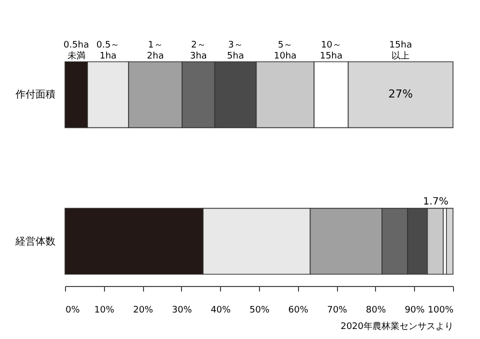 Image resolution: width=480 pixels, height=339 pixels. Describe the element at coordinates (285, 51) in the screenshot. I see `series-label: 5～ 10ha` at that location.